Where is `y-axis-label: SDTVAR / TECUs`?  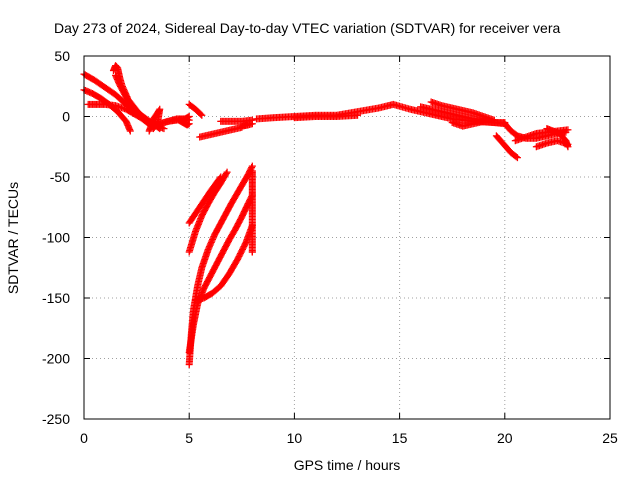
y-axis-label: SDTVAR / TECUs is located at coordinates (13, 238).